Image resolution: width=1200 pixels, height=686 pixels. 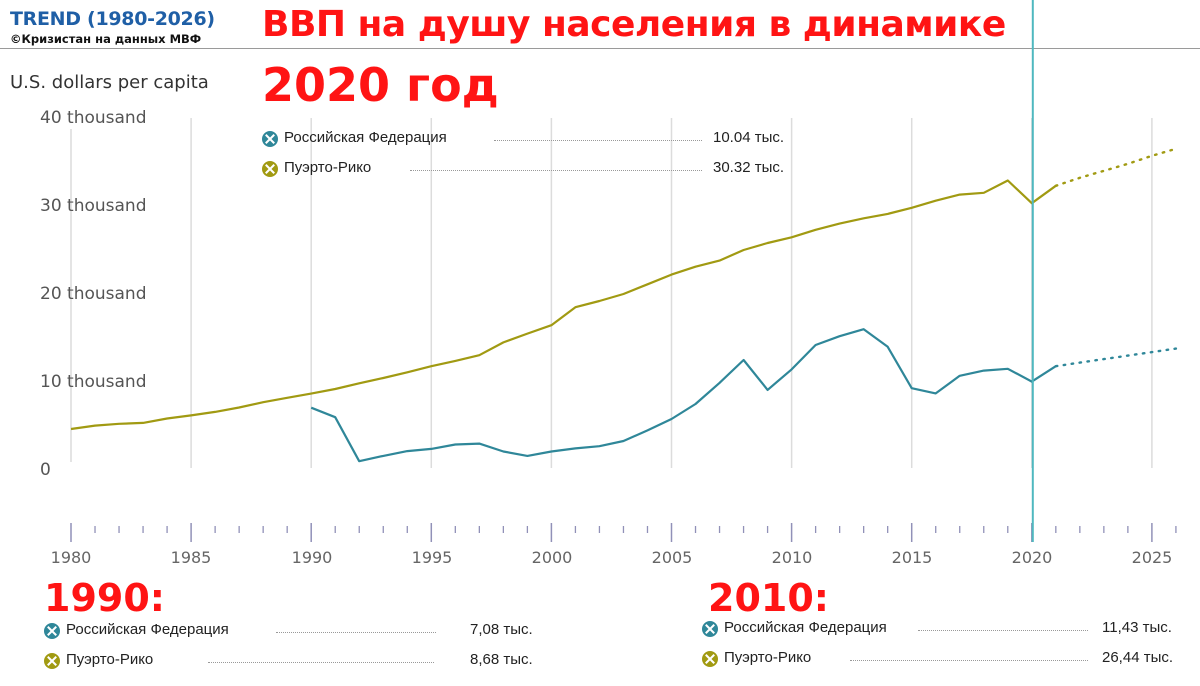 What do you see at coordinates (312, 557) in the screenshot?
I see `x-tick-label: 1990` at bounding box center [312, 557].